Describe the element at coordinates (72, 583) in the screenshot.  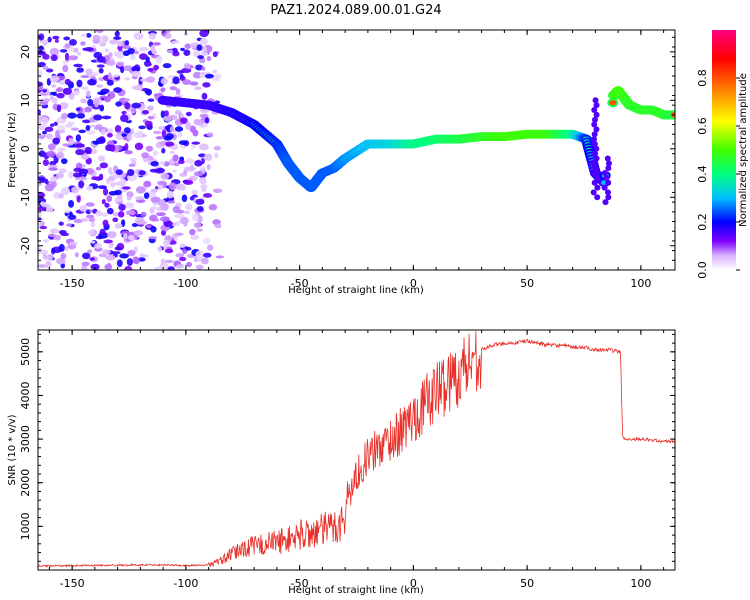
I see `x-tick-label: -150` at that location.